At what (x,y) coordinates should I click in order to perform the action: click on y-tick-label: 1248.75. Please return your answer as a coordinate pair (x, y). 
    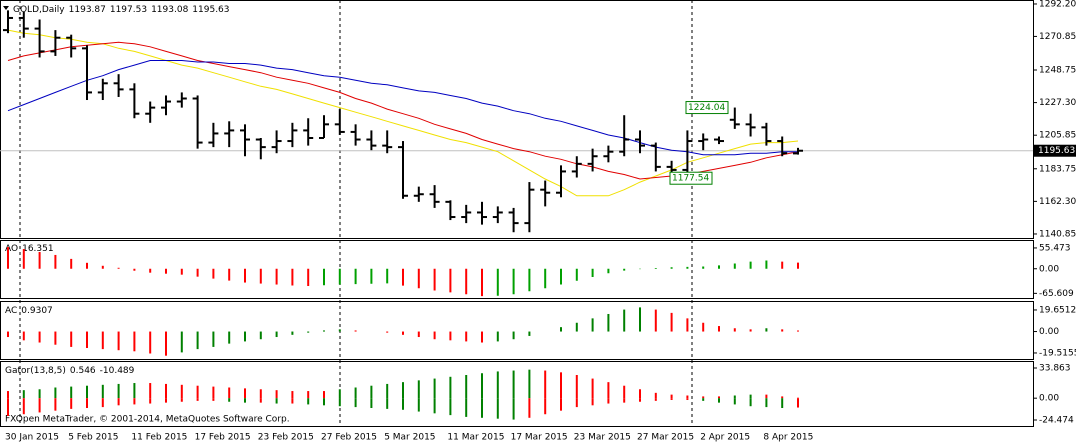
    Looking at the image, I should click on (1057, 71).